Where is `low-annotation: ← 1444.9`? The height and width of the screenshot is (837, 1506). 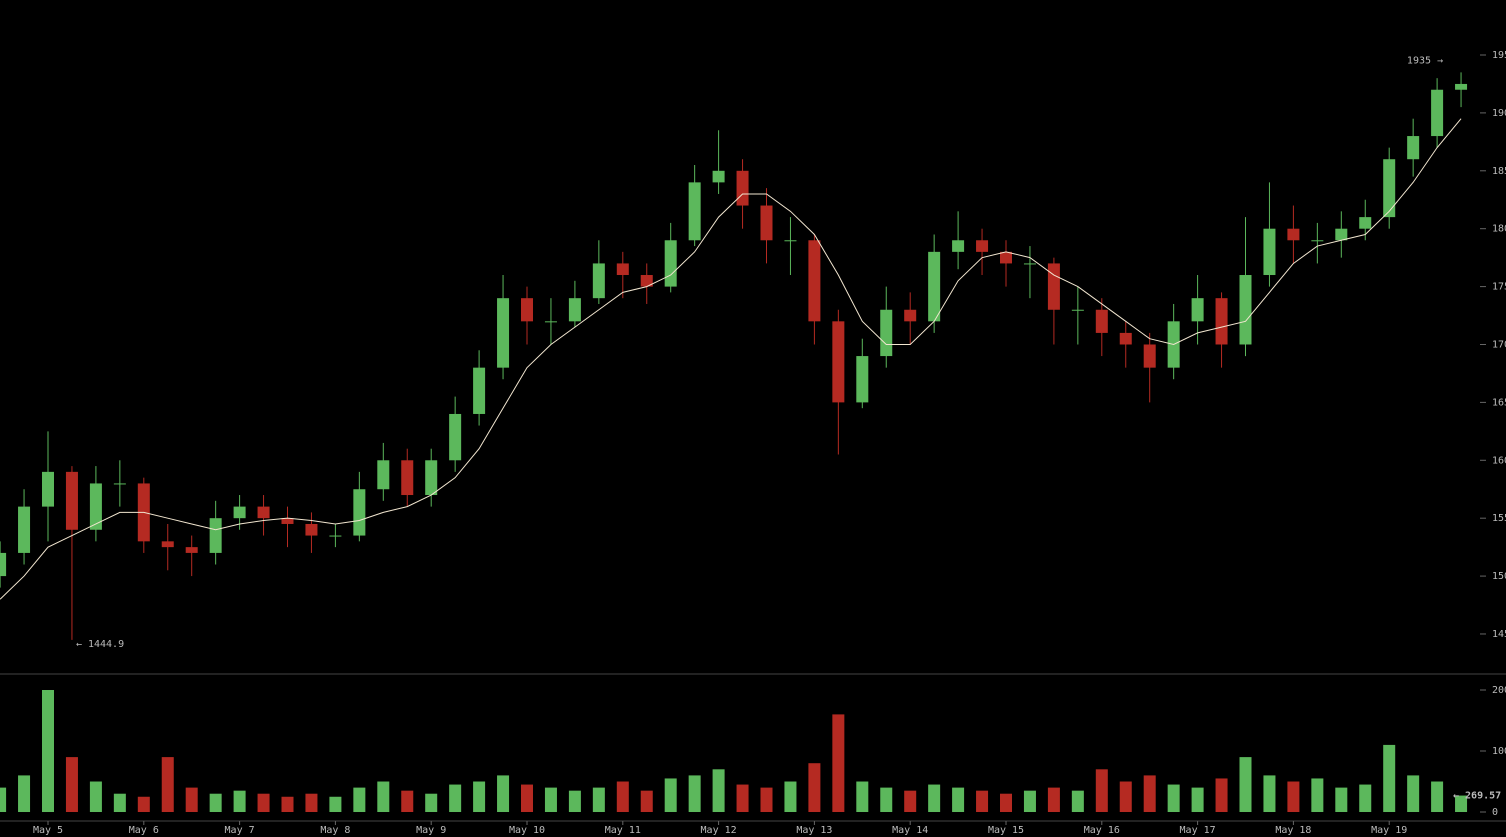 low-annotation: ← 1444.9 is located at coordinates (100, 644).